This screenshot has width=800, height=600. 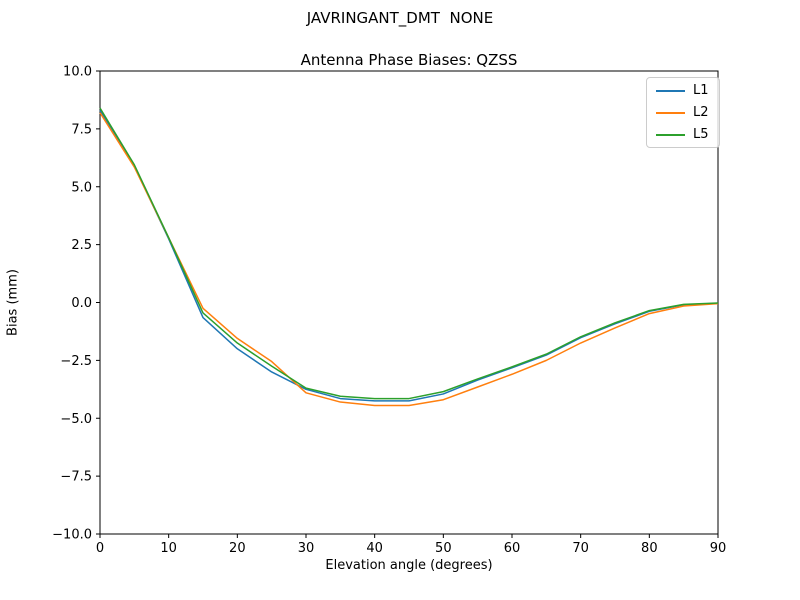 I want to click on legend-item-L5: L5, so click(x=682, y=134).